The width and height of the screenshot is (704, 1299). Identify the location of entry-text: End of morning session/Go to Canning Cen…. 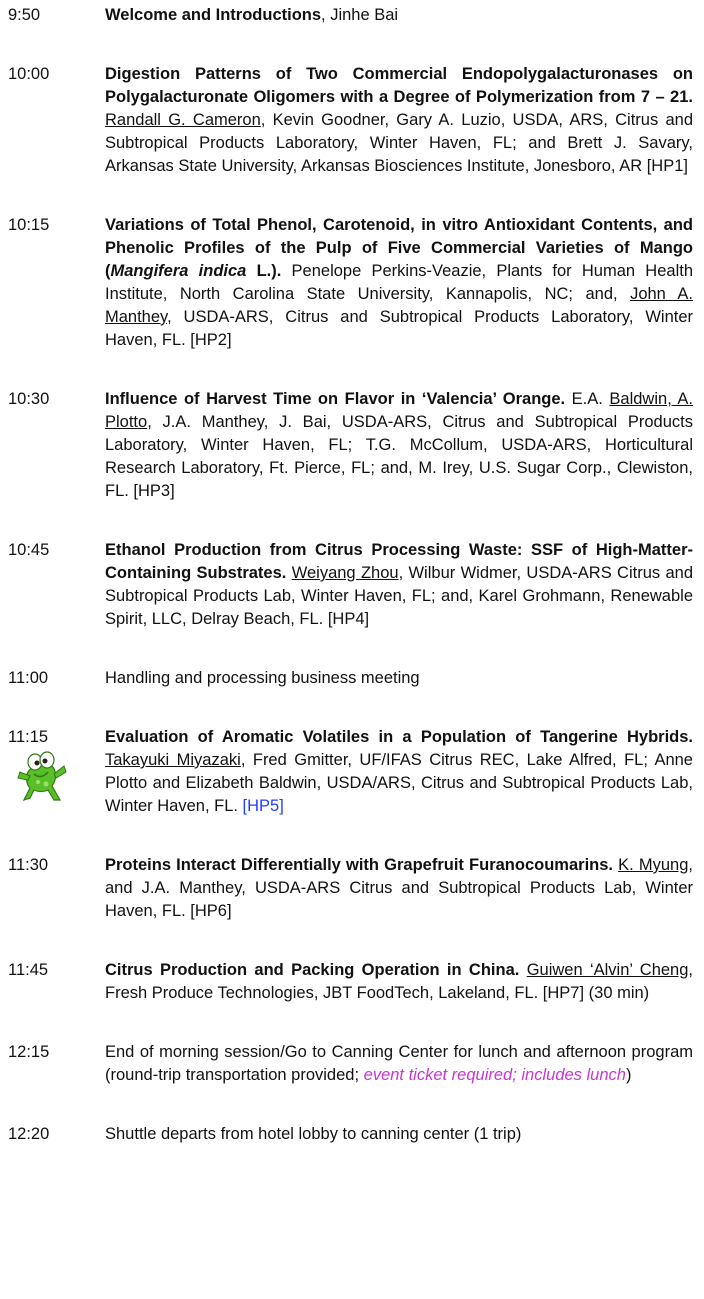
(399, 1064).